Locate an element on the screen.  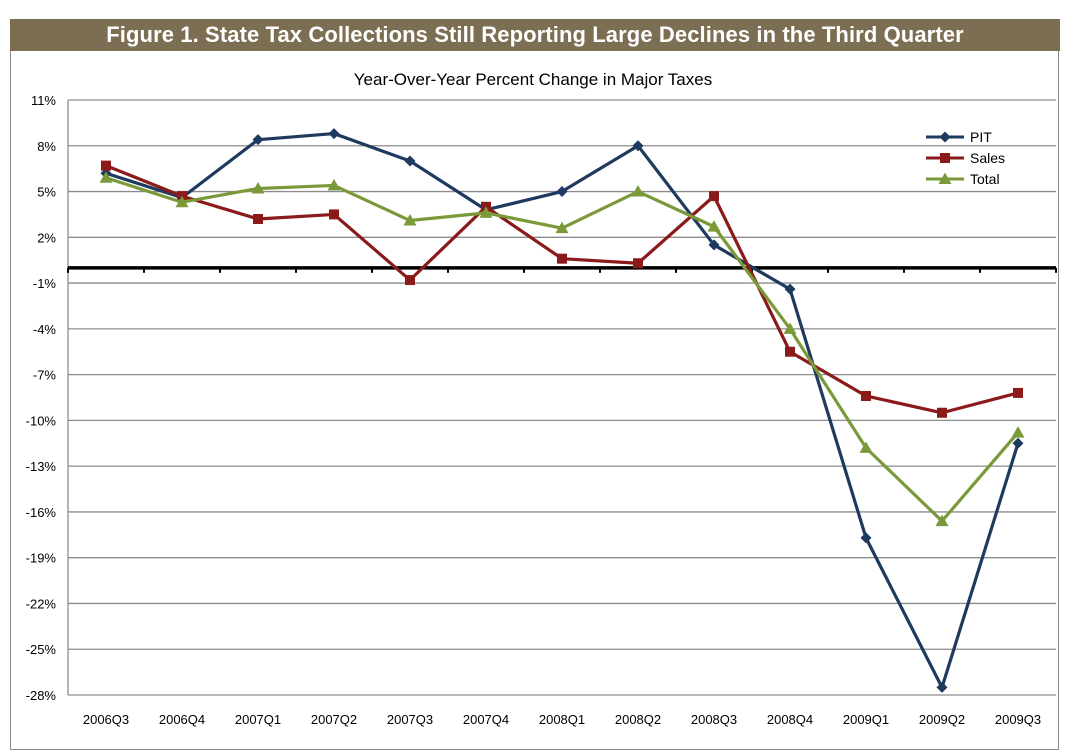
x-tick-label: 2008Q4 is located at coordinates (790, 719).